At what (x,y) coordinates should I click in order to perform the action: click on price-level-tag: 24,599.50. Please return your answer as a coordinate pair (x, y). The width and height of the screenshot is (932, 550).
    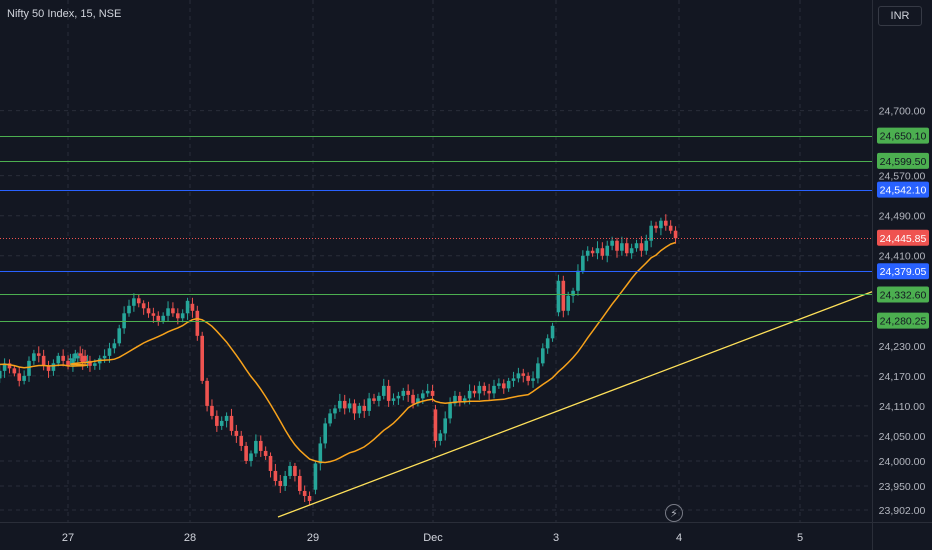
    Looking at the image, I should click on (903, 160).